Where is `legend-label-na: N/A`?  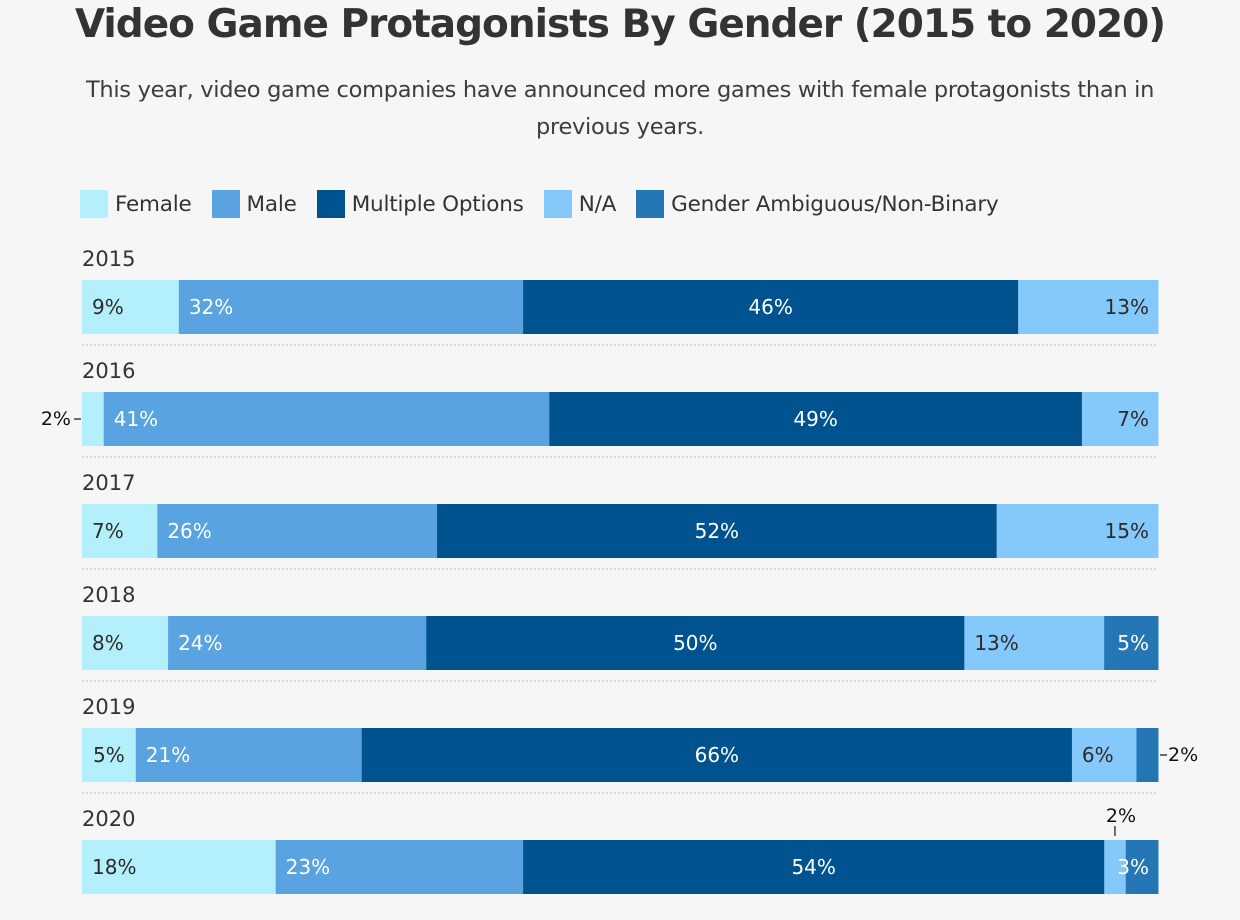 legend-label-na: N/A is located at coordinates (597, 204).